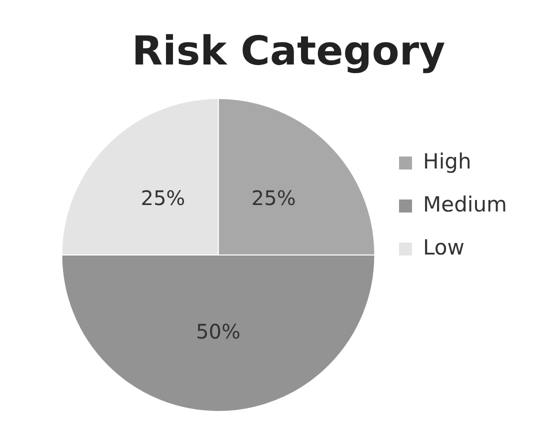 The height and width of the screenshot is (432, 547). What do you see at coordinates (465, 204) in the screenshot?
I see `legend-label: Medium` at bounding box center [465, 204].